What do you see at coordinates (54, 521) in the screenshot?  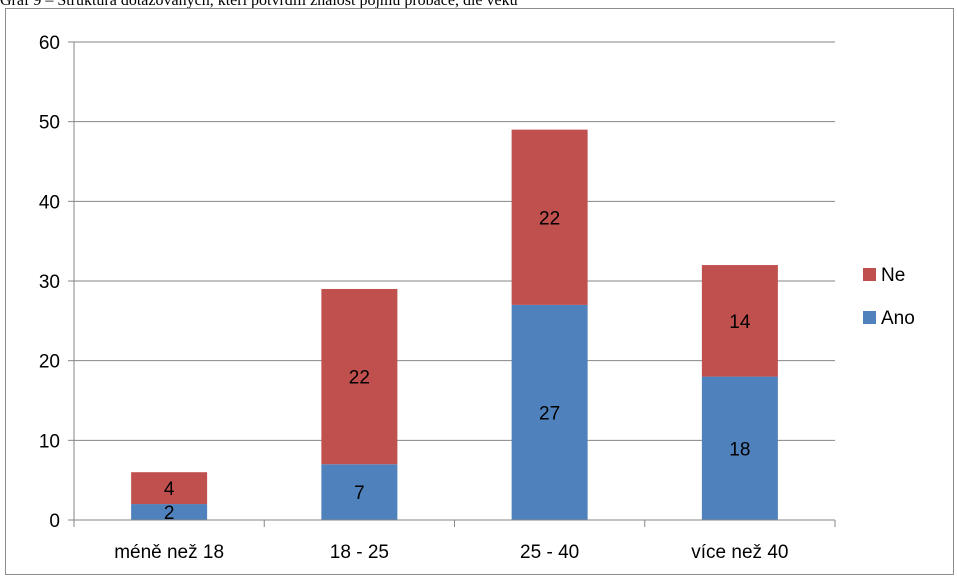 I see `y-tick-label: 0` at bounding box center [54, 521].